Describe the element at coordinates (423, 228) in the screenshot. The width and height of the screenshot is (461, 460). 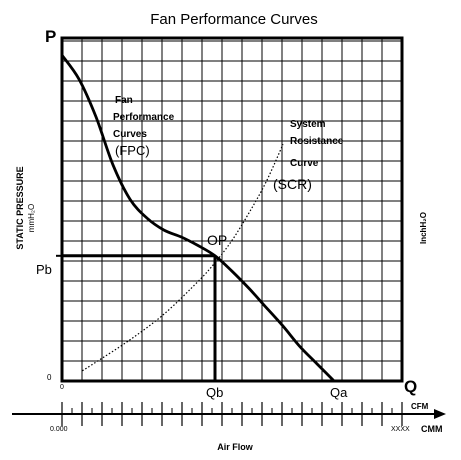
I see `y-axis-unit-right: InchH₂O` at that location.